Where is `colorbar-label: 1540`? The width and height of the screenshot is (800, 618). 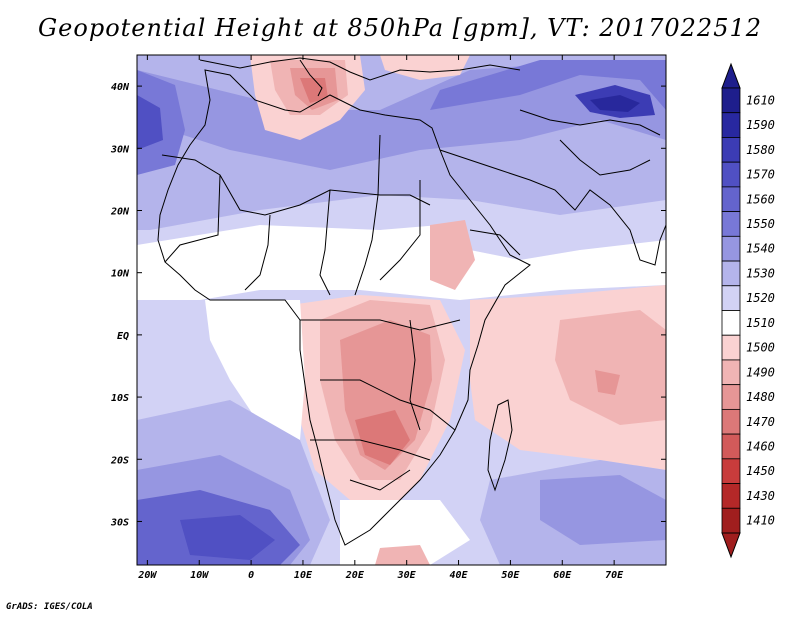 colorbar-label: 1540 is located at coordinates (760, 249).